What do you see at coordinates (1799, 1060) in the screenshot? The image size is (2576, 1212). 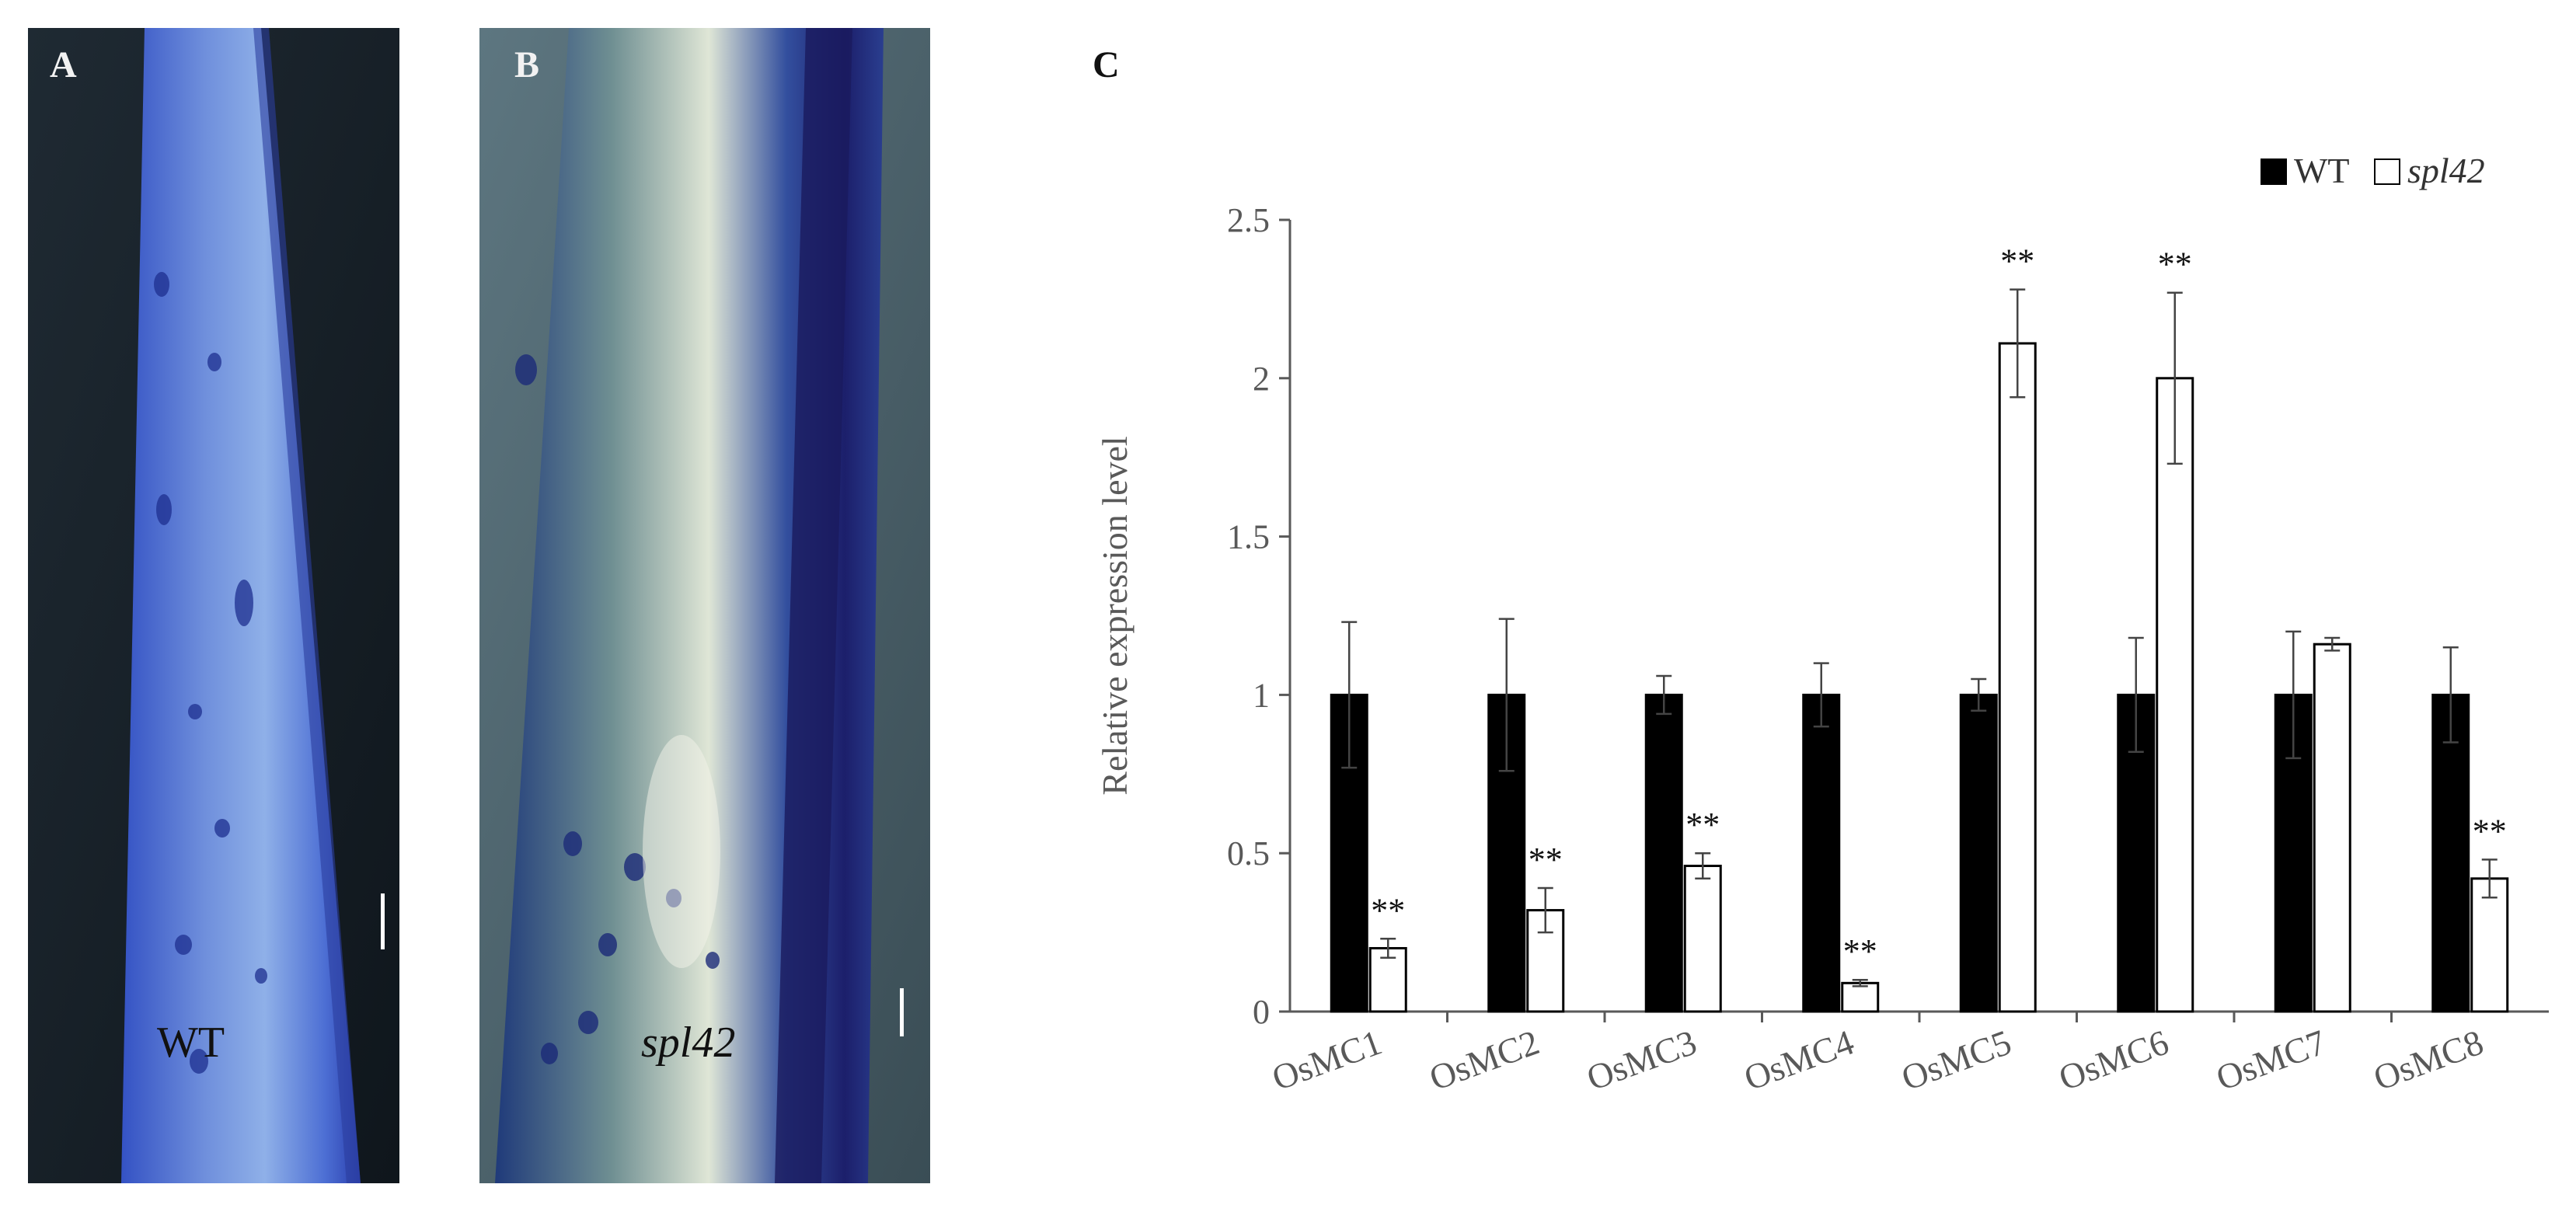 I see `category-label: OsMC4` at bounding box center [1799, 1060].